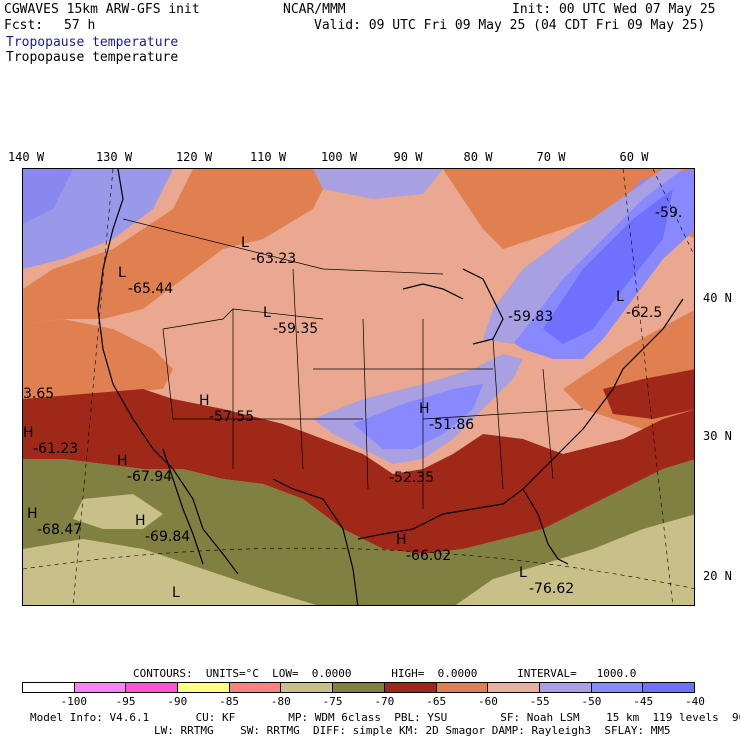 The image size is (740, 740). Describe the element at coordinates (167, 537) in the screenshot. I see `extremum-value: -69.84` at that location.